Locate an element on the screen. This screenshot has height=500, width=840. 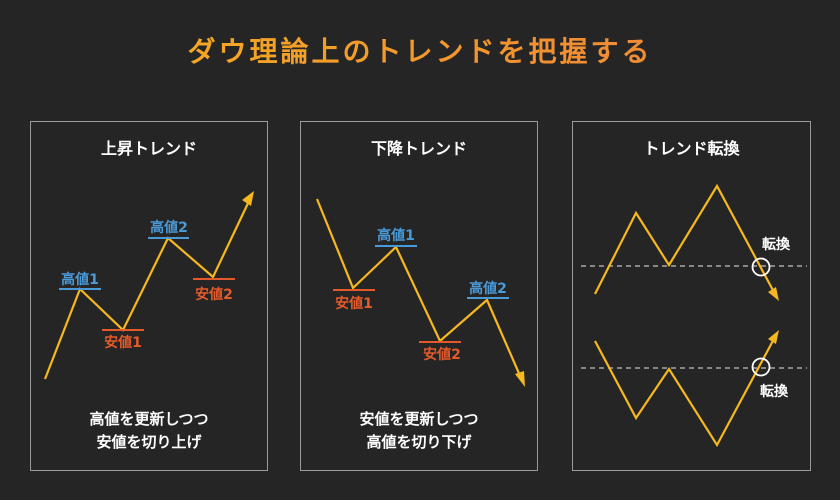
reversal-bottom-price-line is located at coordinates (685, 392).